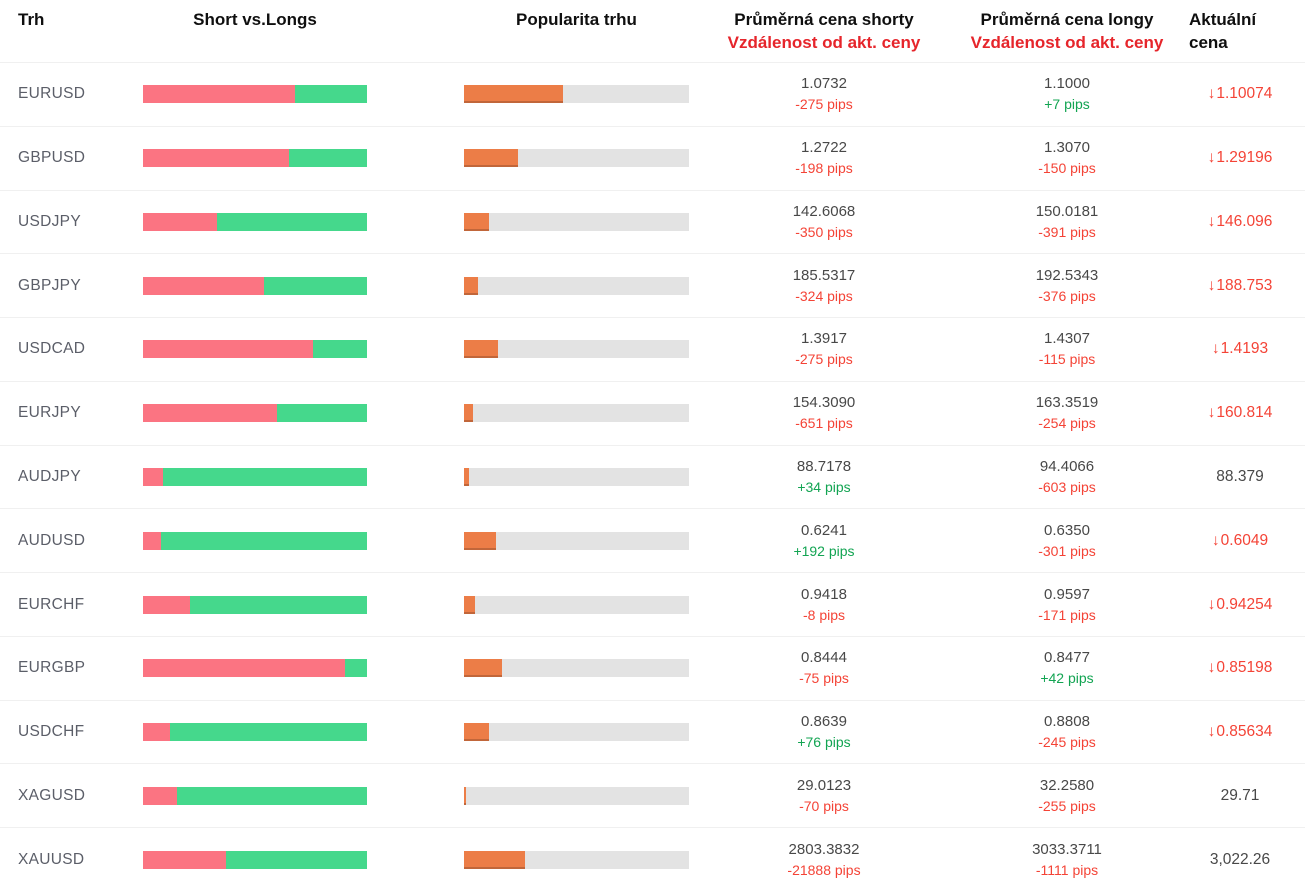  Describe the element at coordinates (1067, 550) in the screenshot. I see `avg-long-pips: -301 pips` at that location.